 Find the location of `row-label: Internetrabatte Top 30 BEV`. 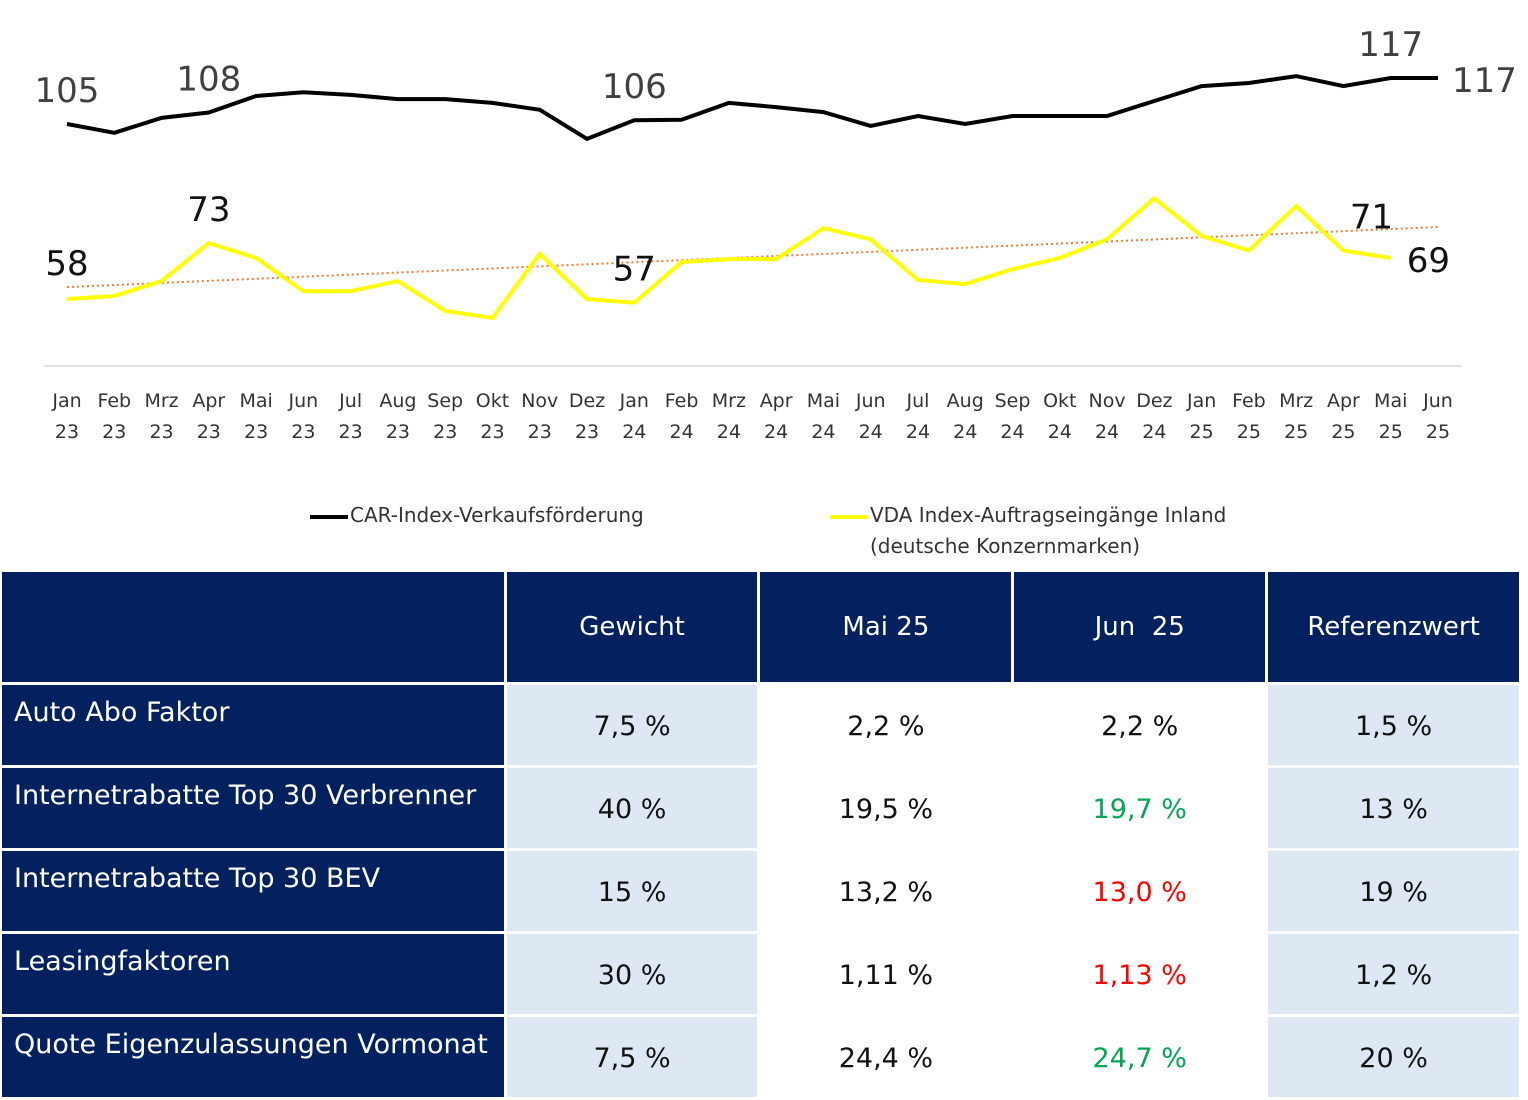

row-label: Internetrabatte Top 30 BEV is located at coordinates (253, 891).